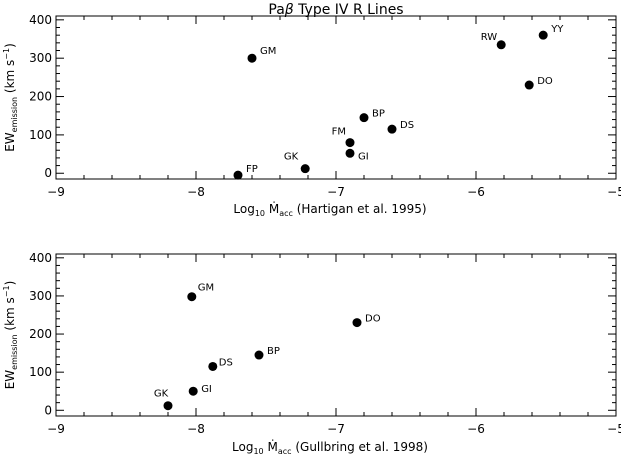 This screenshot has height=457, width=621. I want to click on point-label-fp: FP, so click(252, 169).